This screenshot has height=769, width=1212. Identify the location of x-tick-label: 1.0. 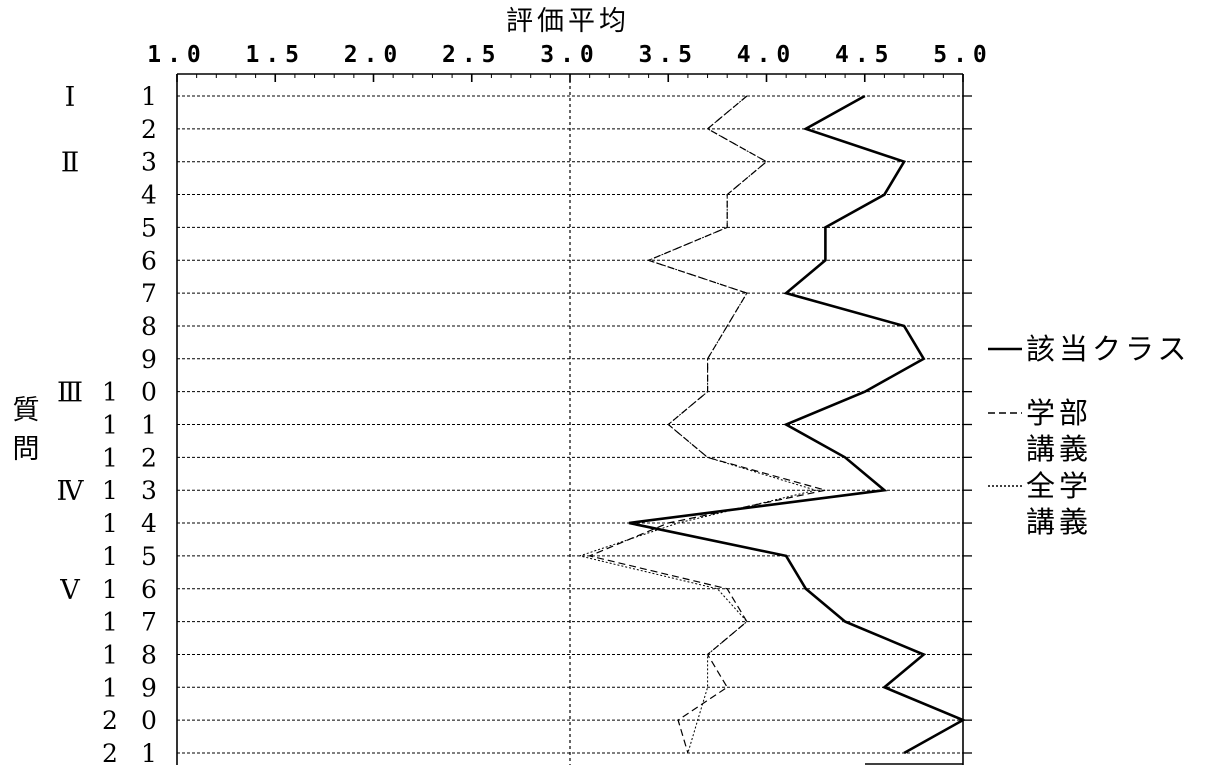
(177, 55).